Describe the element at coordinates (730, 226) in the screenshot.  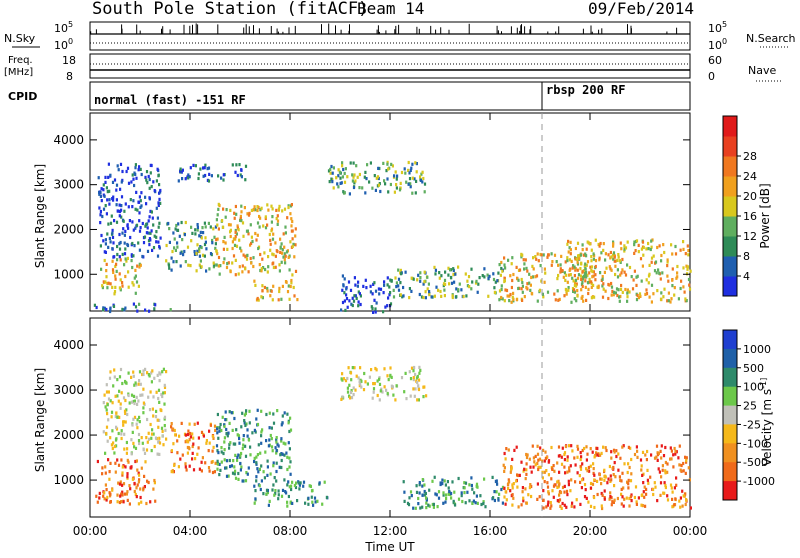
I see `colorbar-segment` at that location.